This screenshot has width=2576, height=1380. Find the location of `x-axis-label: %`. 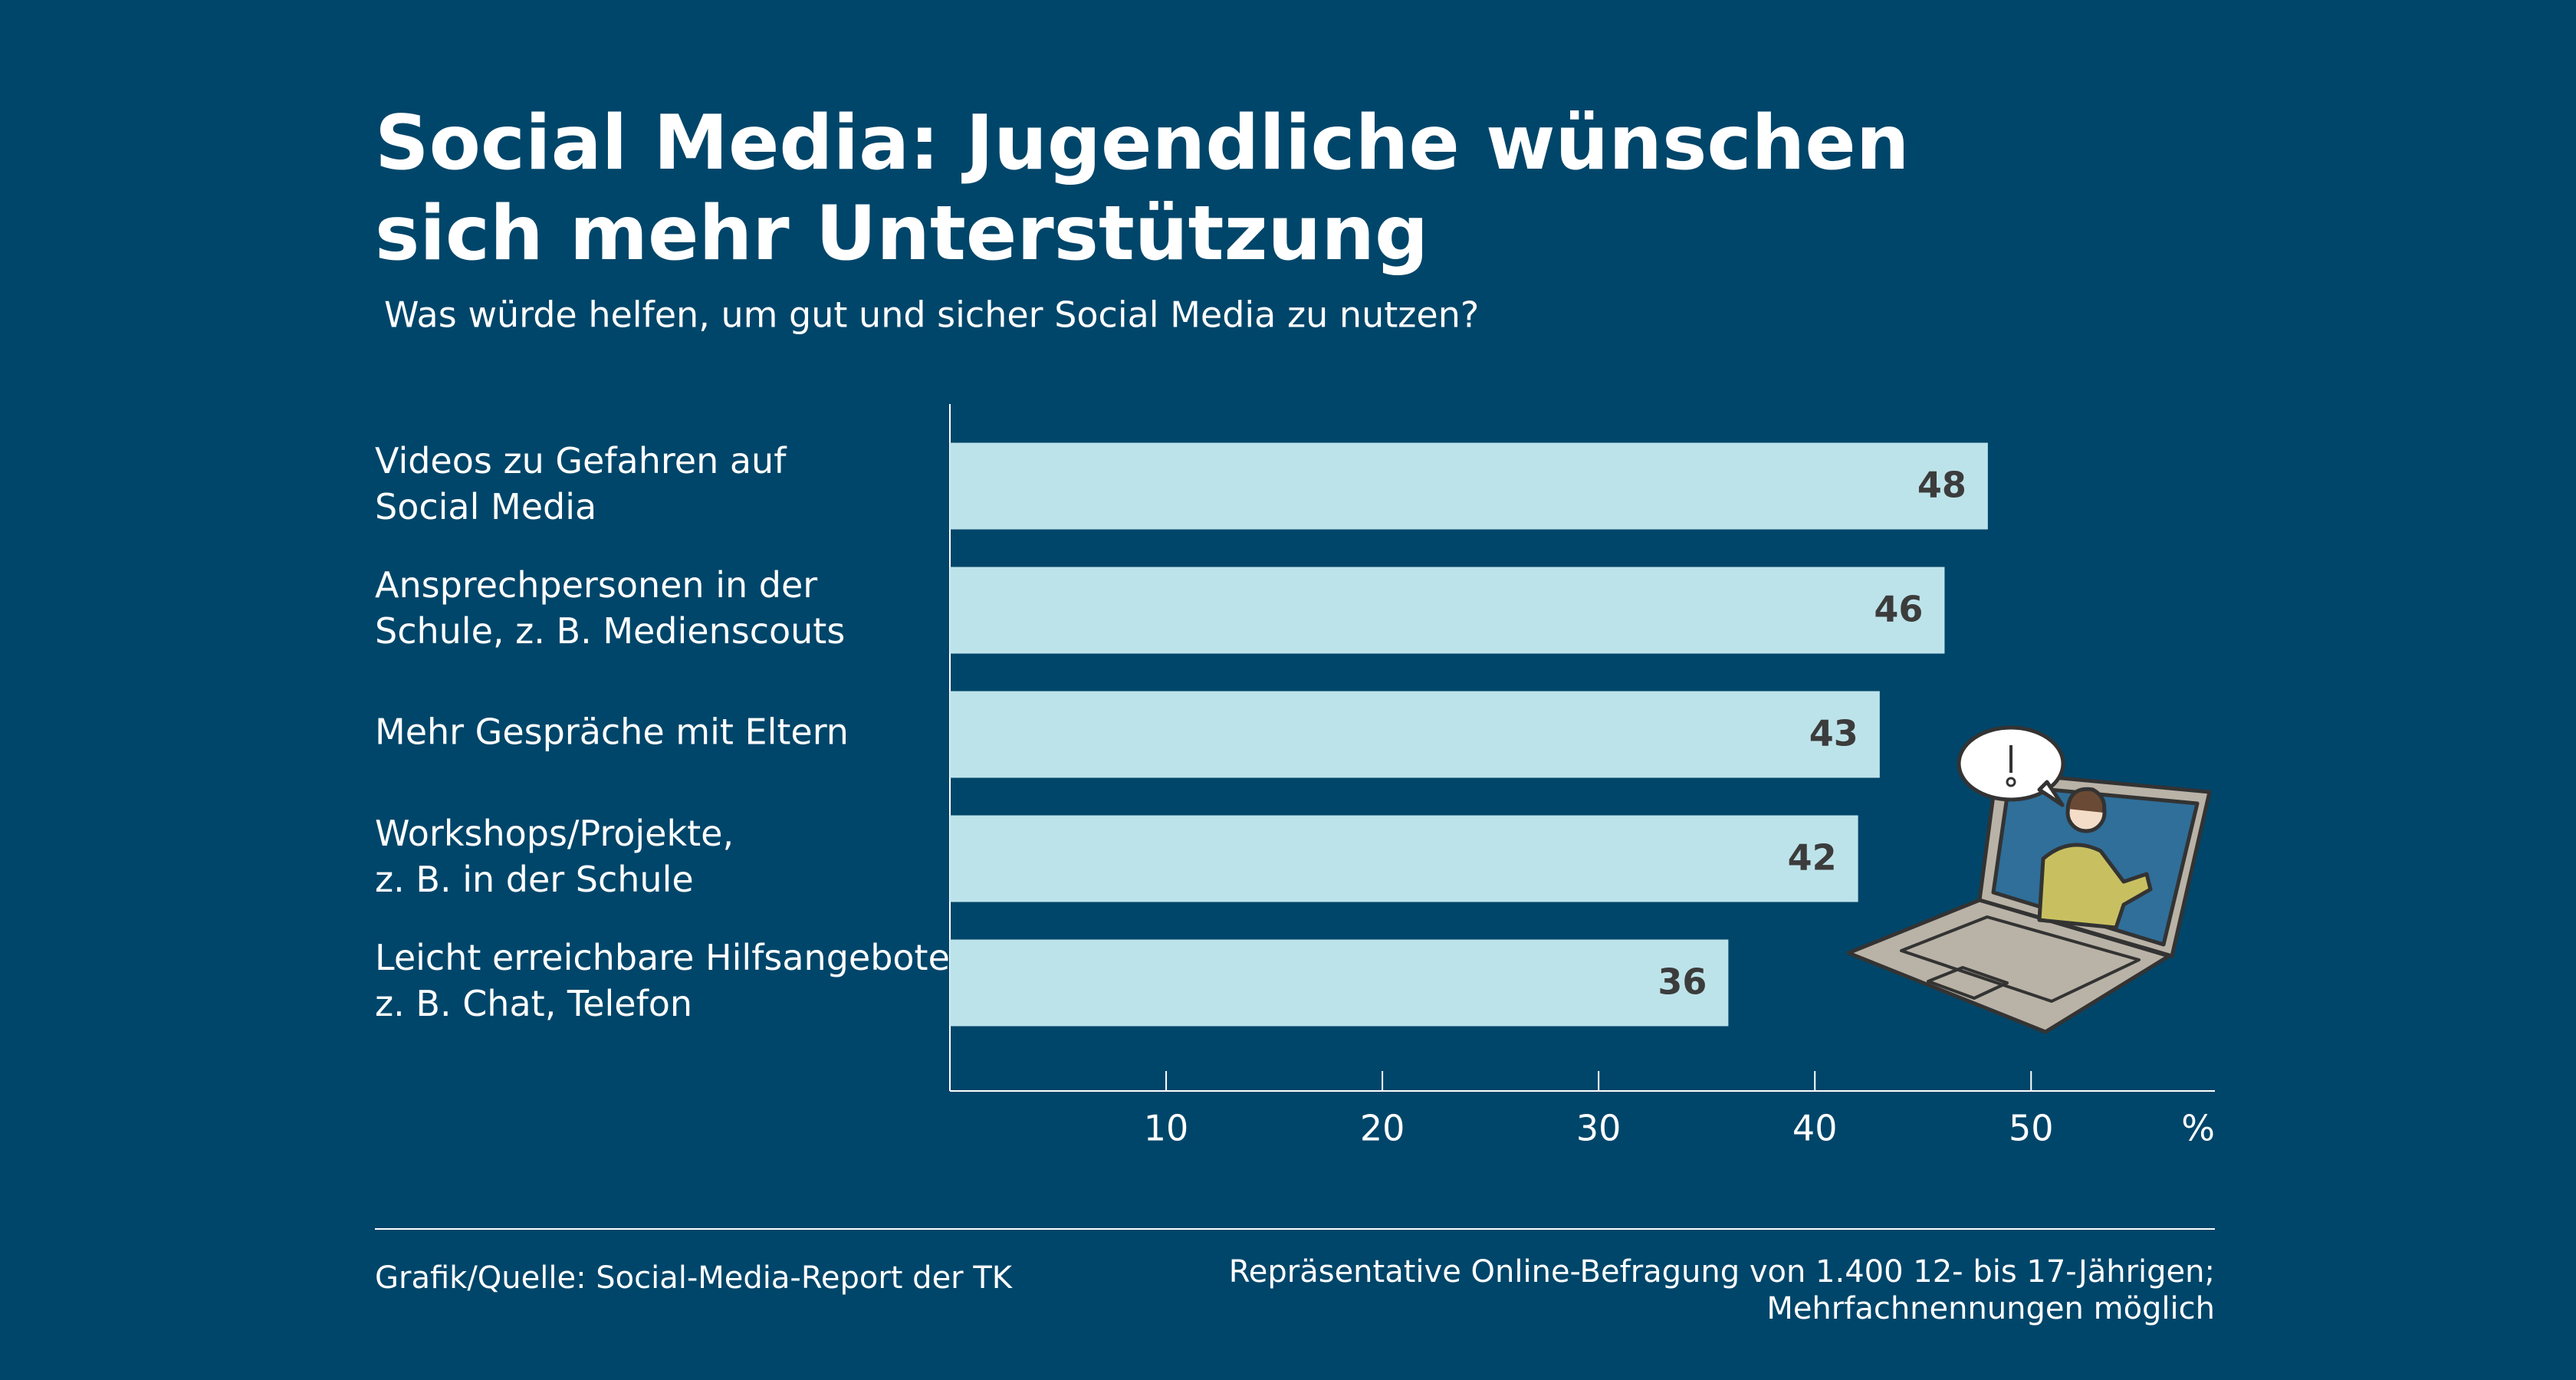

x-axis-label: % is located at coordinates (2198, 1129).